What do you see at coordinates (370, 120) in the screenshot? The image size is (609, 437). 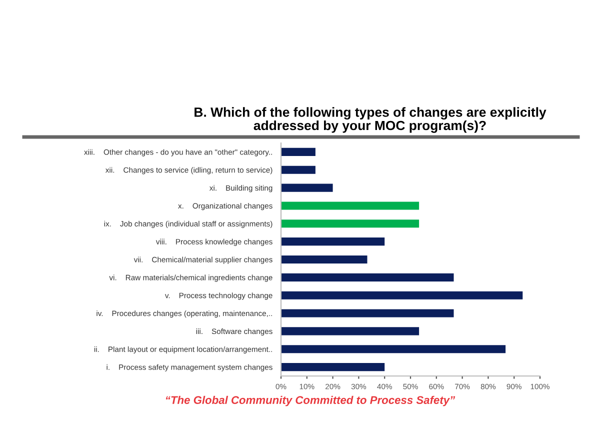 I see `chart-title: B. Which of the following types of changes are explicitly addressed by your MOC program(s)?` at bounding box center [370, 120].